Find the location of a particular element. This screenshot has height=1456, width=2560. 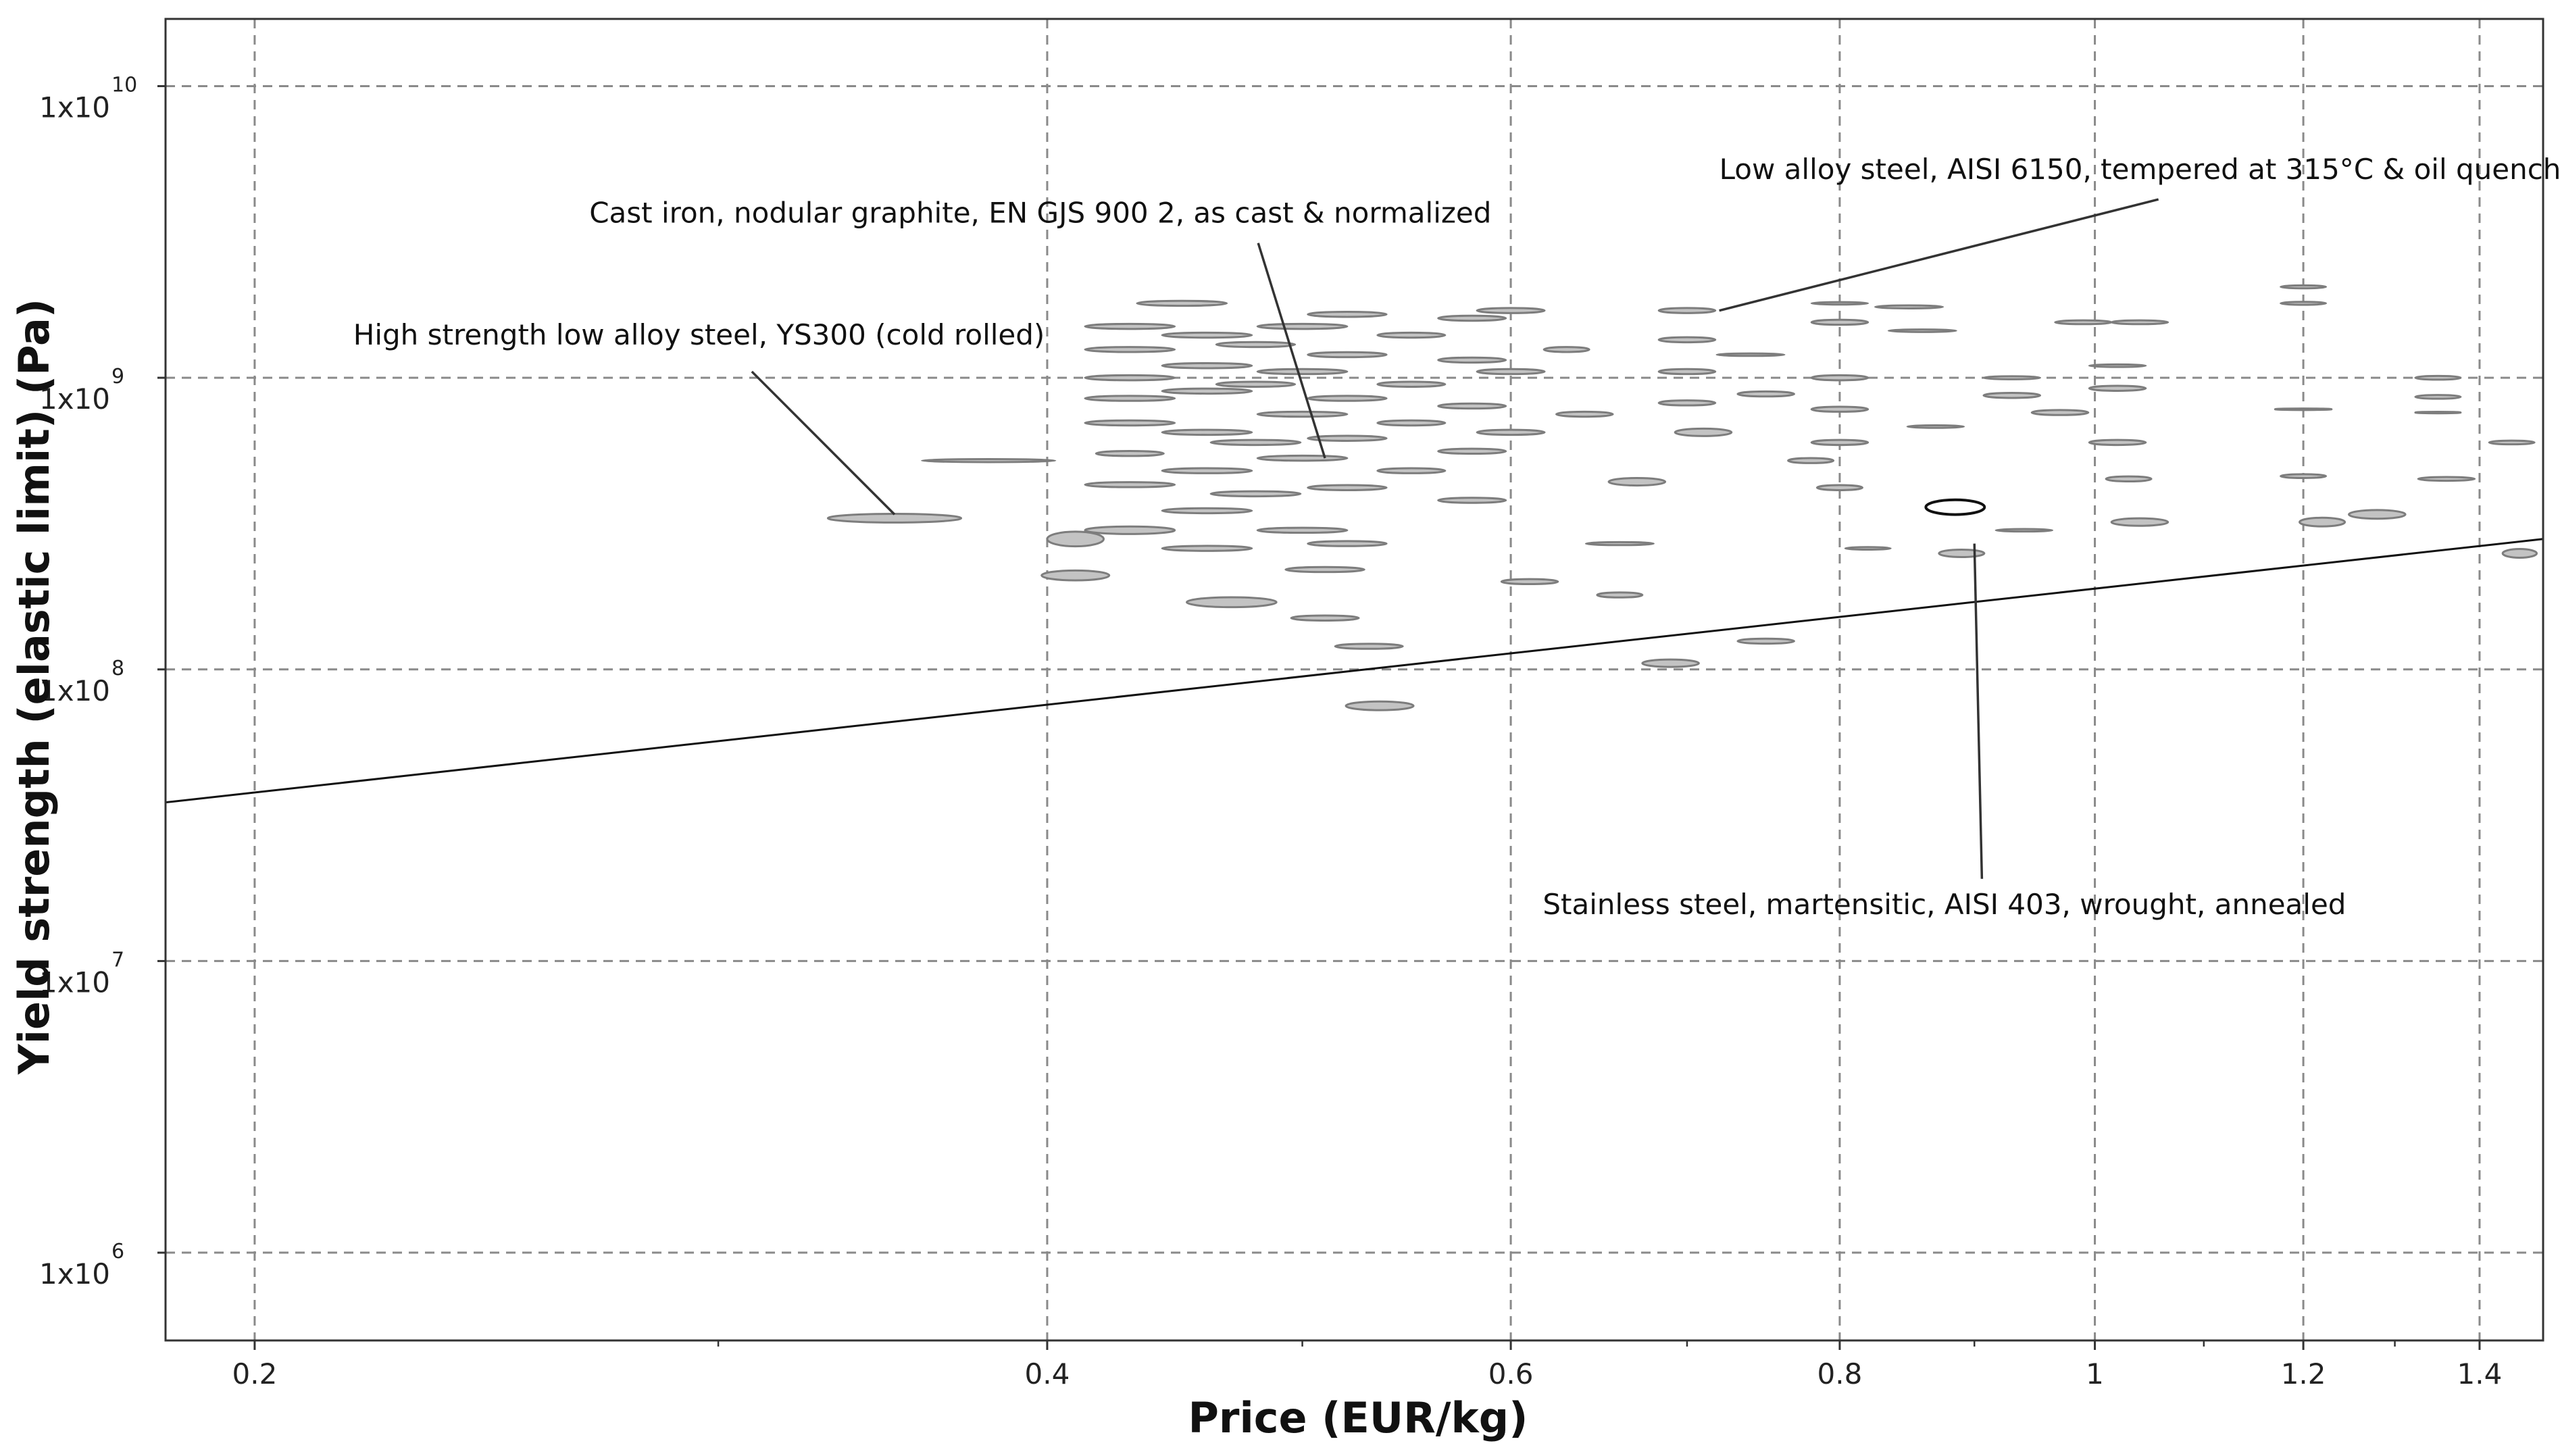

highlighted-material-bubble is located at coordinates (1955, 507).